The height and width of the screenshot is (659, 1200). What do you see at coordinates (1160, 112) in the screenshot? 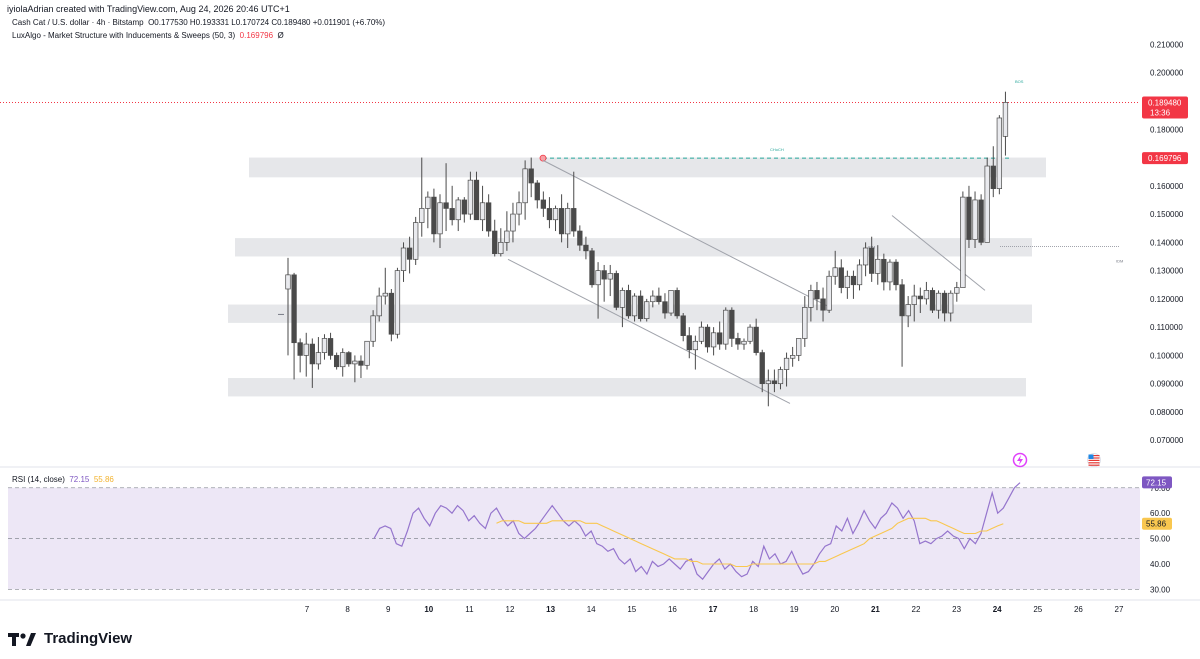
I see `countdown-label: 13:36` at bounding box center [1160, 112].